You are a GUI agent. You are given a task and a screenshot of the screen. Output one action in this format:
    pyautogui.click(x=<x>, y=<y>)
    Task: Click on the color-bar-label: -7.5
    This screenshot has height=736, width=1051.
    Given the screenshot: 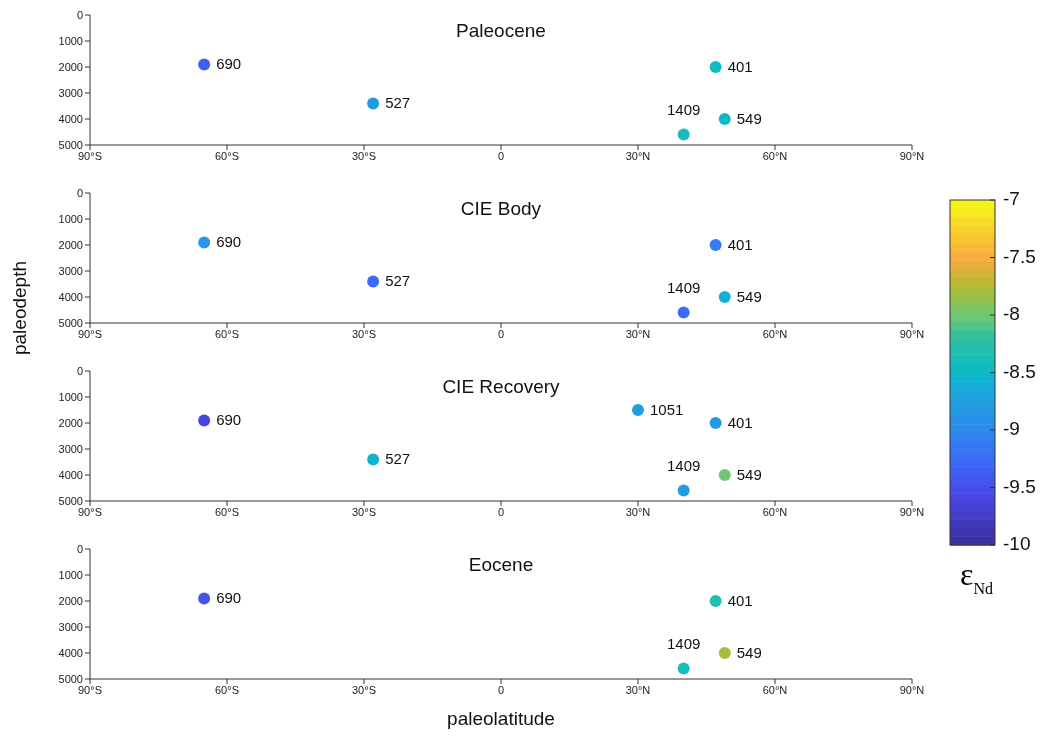 What is the action you would take?
    pyautogui.click(x=1019, y=256)
    